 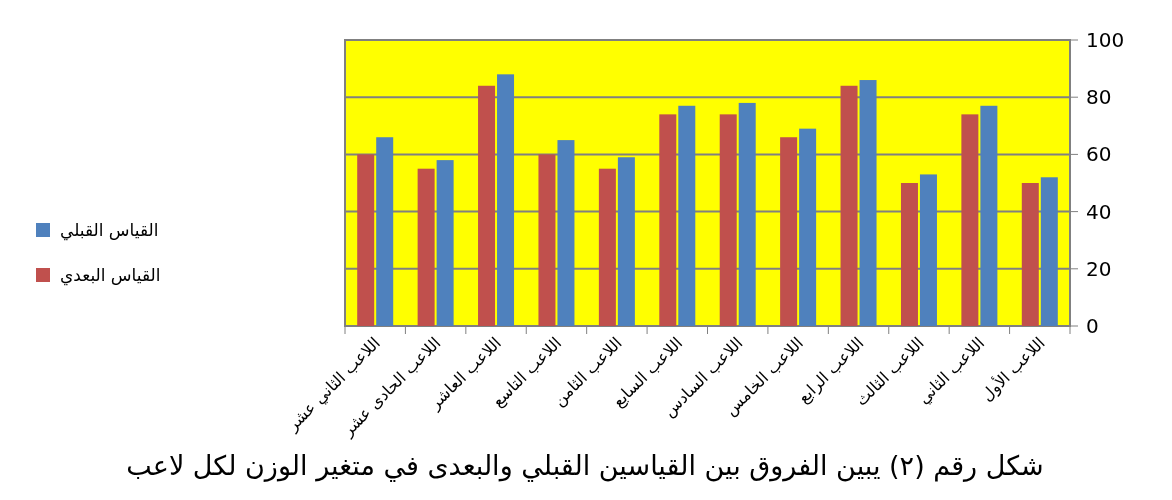 What do you see at coordinates (109, 230) in the screenshot?
I see `legend-label: القياس القبلي` at bounding box center [109, 230].